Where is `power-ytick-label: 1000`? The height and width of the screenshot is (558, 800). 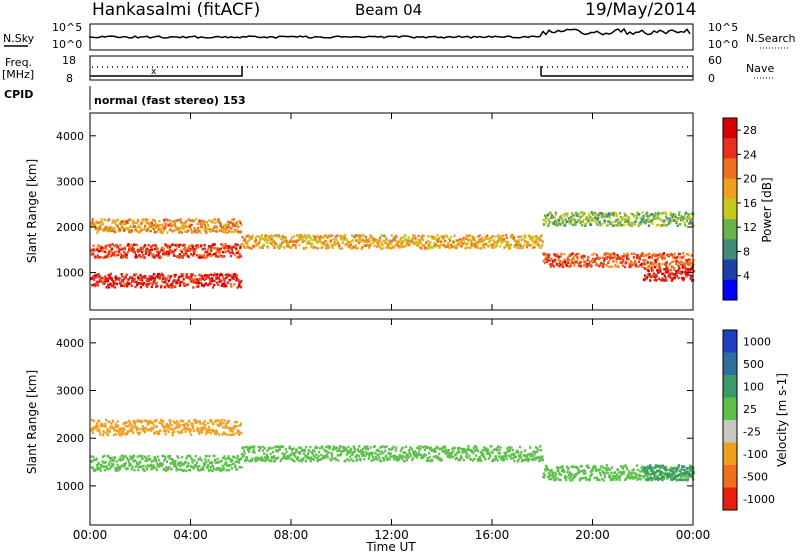 power-ytick-label: 1000 is located at coordinates (70, 273).